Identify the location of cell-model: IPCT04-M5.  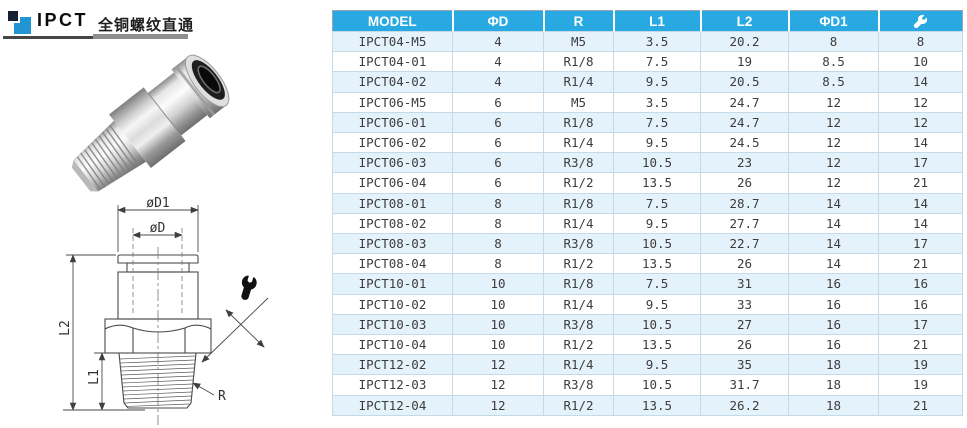
(392, 41).